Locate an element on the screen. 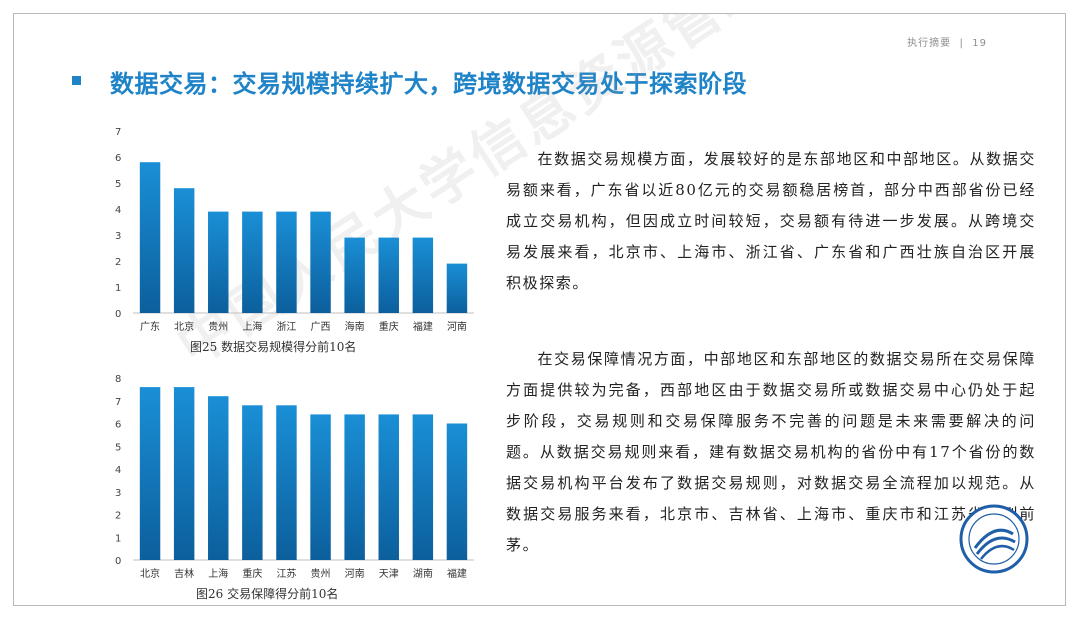  page-title: 数据交易：交易规模持续扩大，跨境数据交易处于探索阶段 is located at coordinates (428, 84).